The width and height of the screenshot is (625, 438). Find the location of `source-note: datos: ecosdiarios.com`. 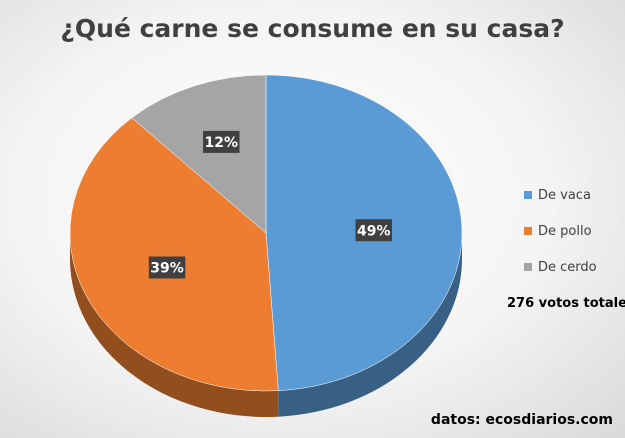

source-note: datos: ecosdiarios.com is located at coordinates (521, 420).